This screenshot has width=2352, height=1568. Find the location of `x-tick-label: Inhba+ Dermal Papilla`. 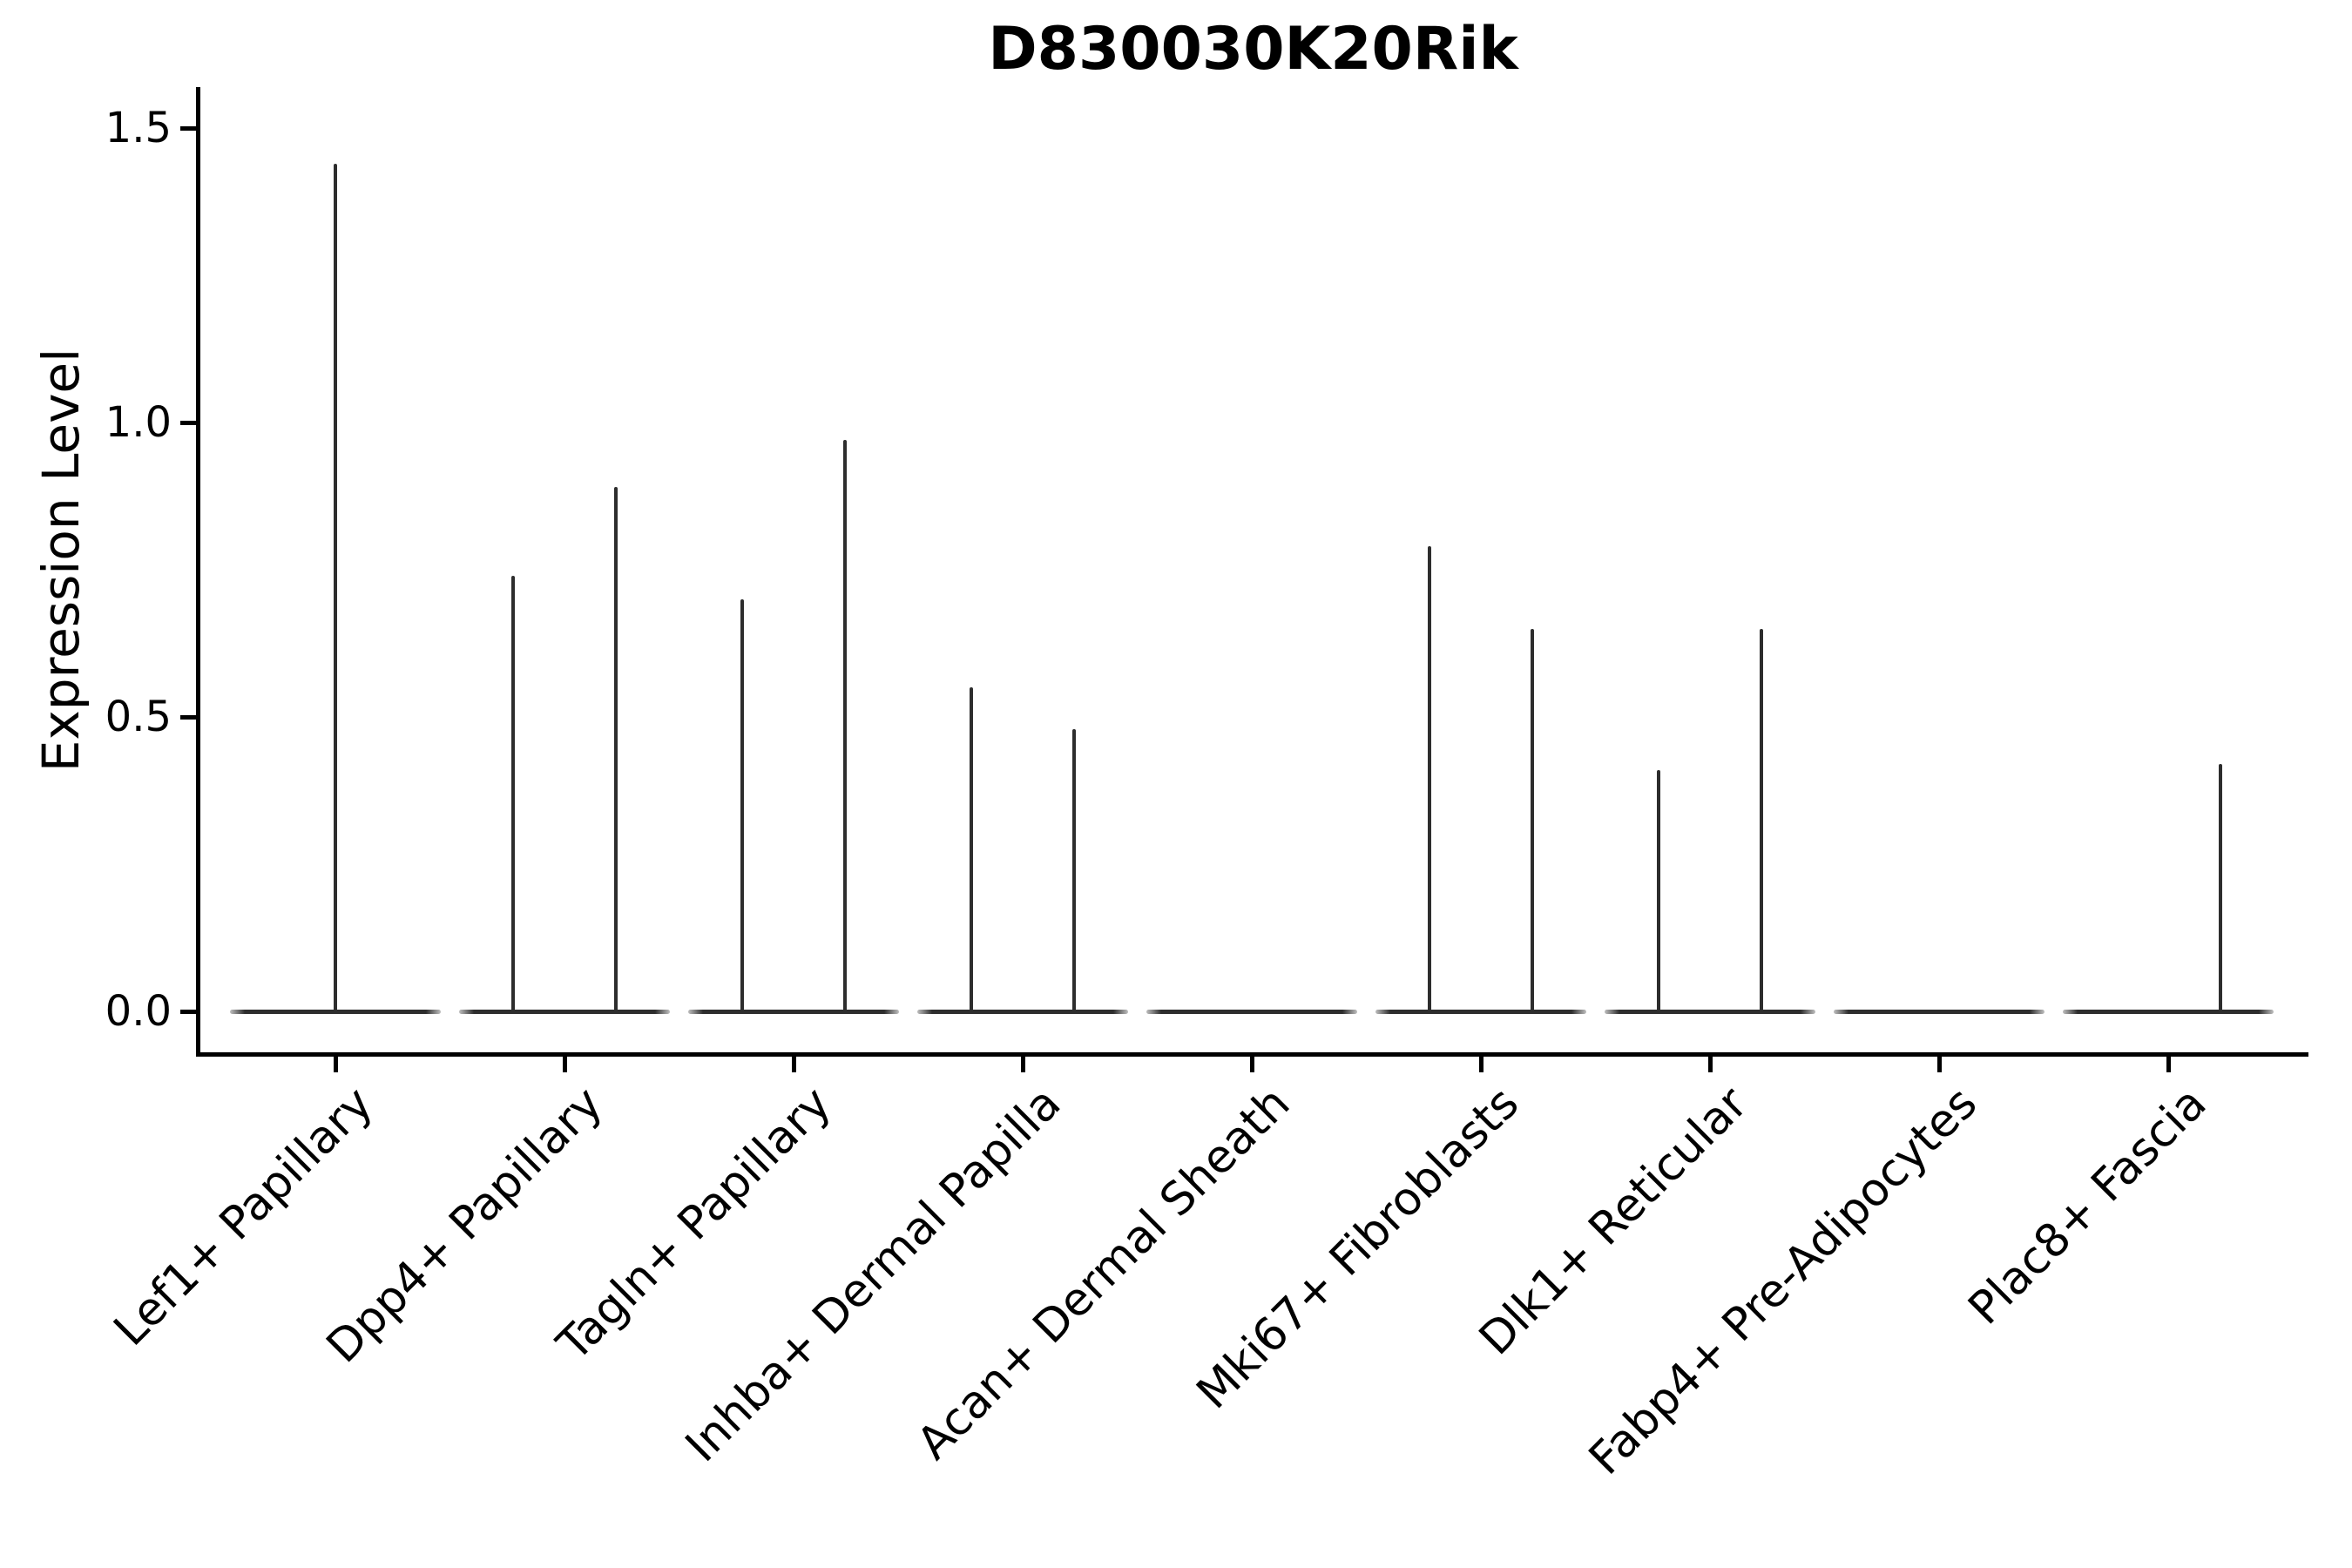

x-tick-label: Inhba+ Dermal Papilla is located at coordinates (873, 1275).